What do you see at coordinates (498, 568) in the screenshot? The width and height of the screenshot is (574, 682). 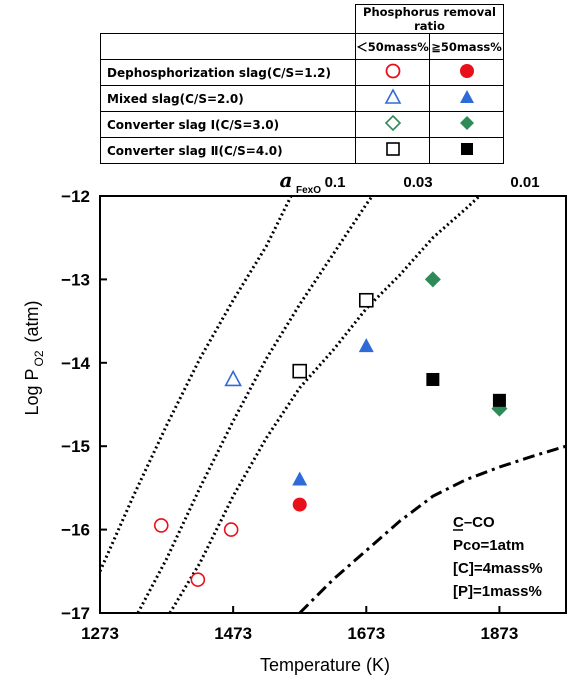 I see `condition-carbon: [C]=4mass%` at bounding box center [498, 568].